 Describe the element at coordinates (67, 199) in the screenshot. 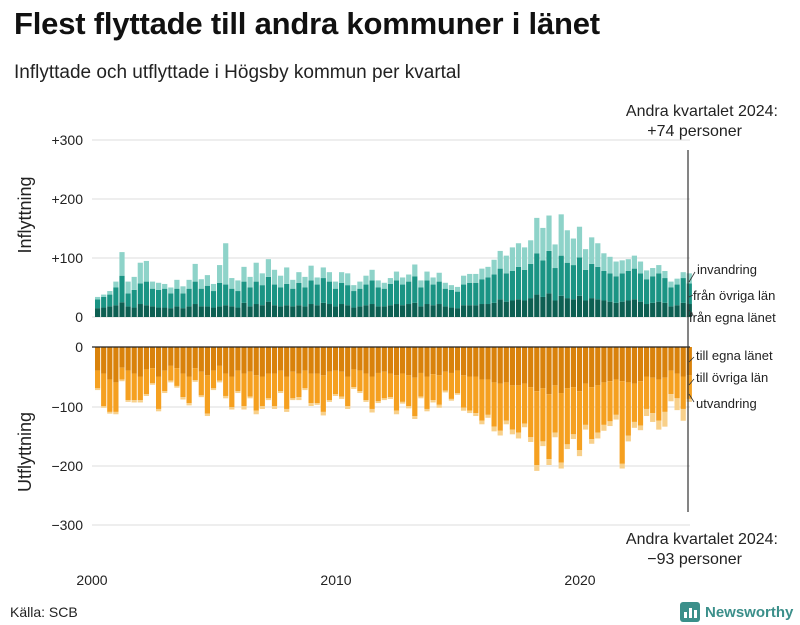

I see `ytick-top-200: +200` at that location.